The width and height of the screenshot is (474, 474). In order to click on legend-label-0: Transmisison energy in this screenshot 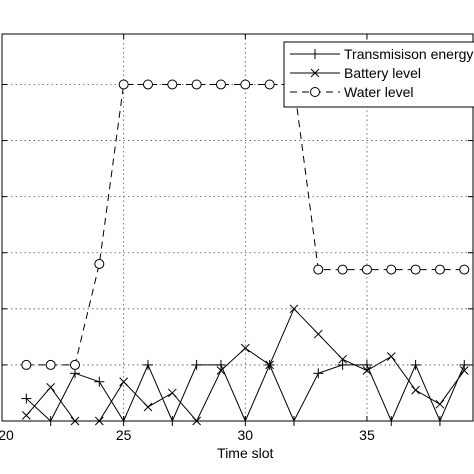, I will do `click(408, 54)`.